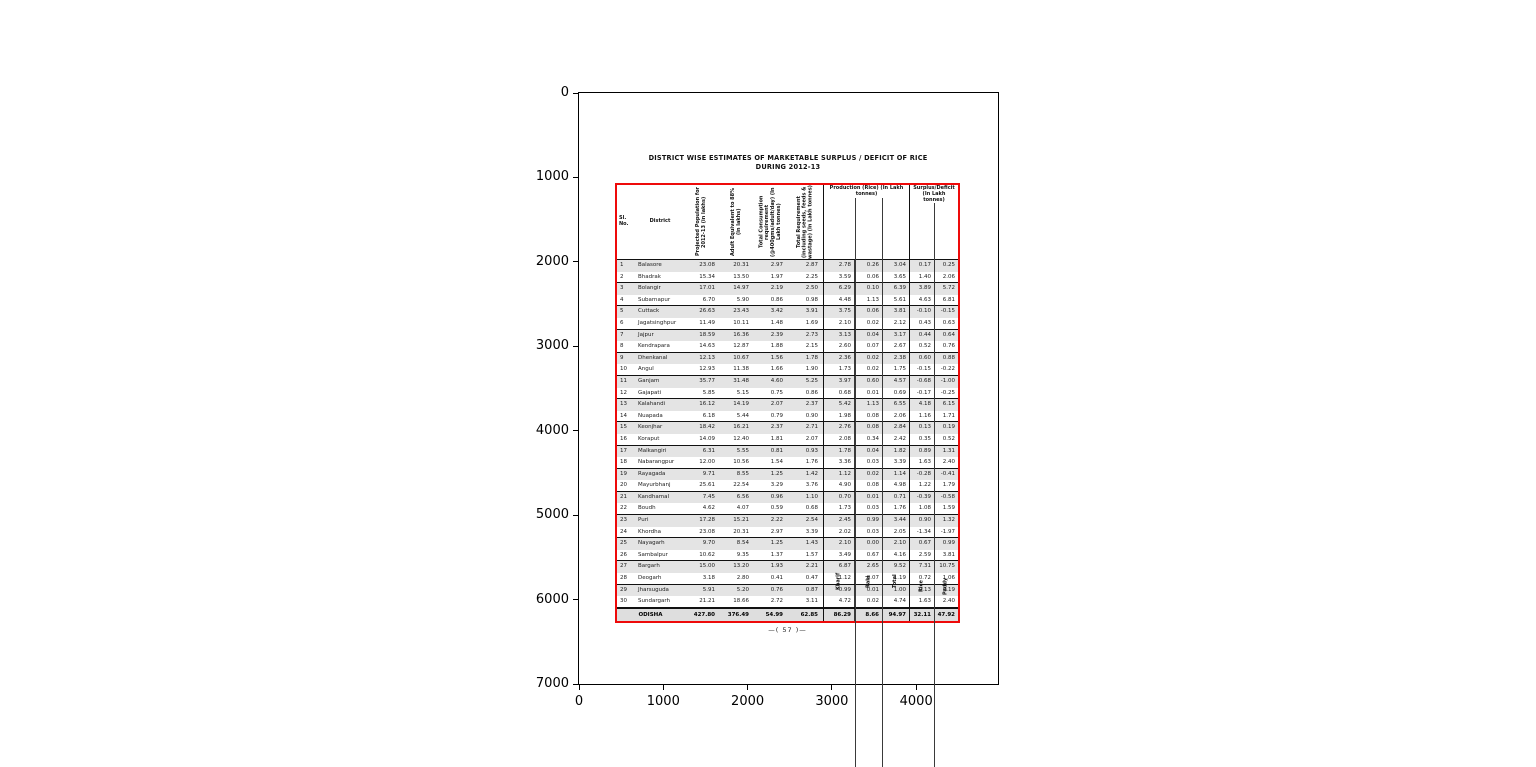 The width and height of the screenshot is (1536, 767). I want to click on table-cell: 1.73, so click(838, 369).